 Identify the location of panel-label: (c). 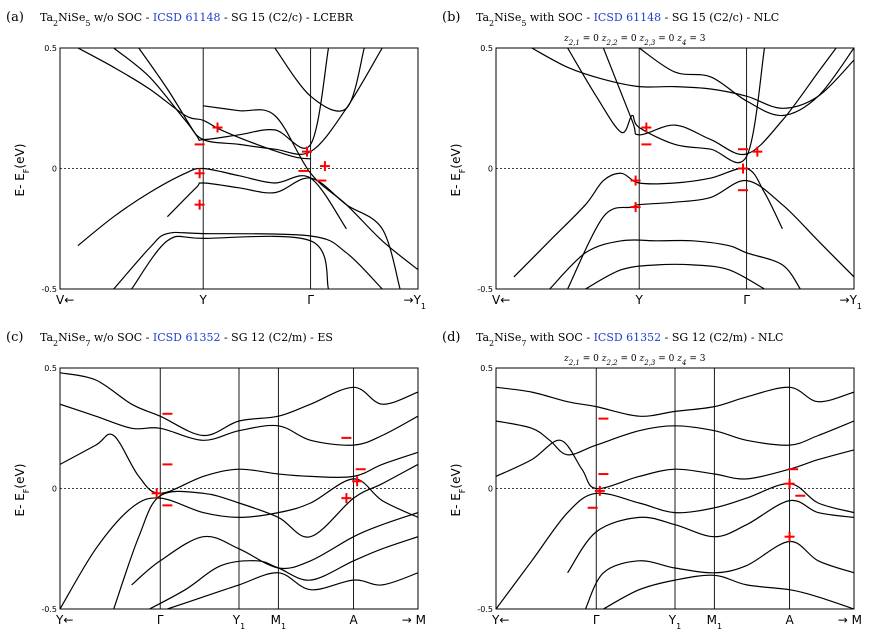
(14, 337).